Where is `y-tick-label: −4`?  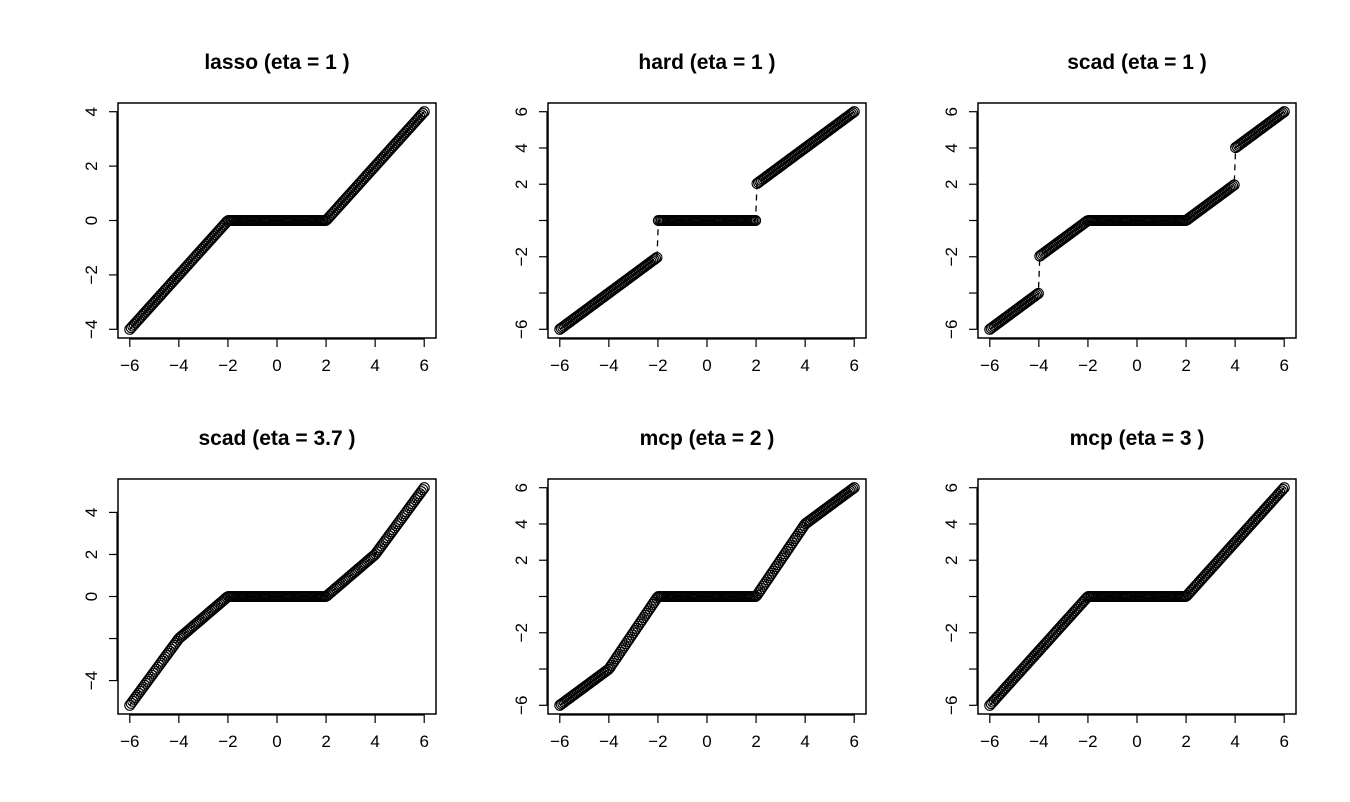 y-tick-label: −4 is located at coordinates (91, 680).